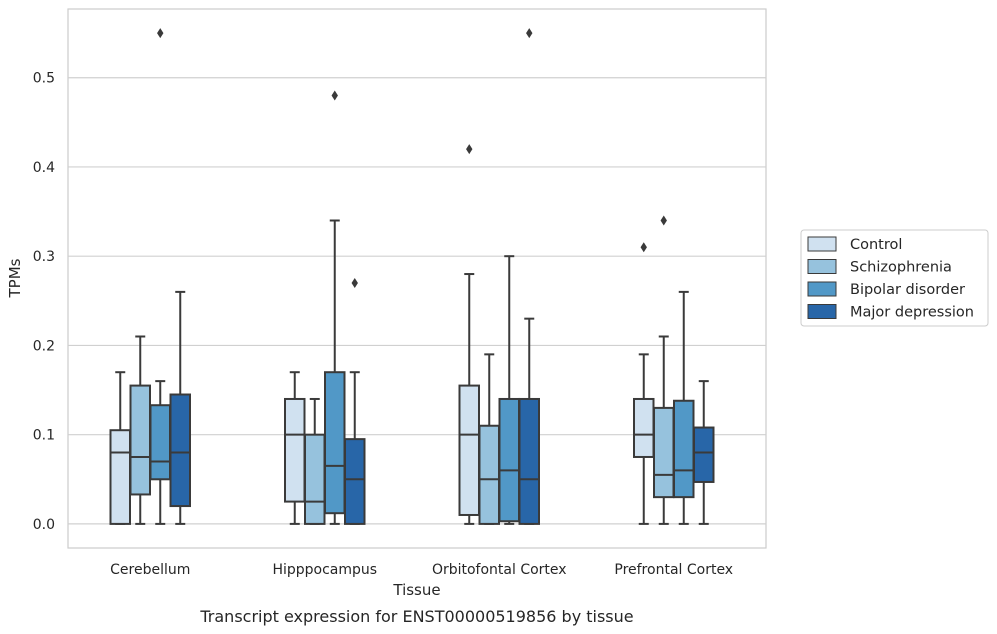 This screenshot has height=634, width=997. What do you see at coordinates (44, 79) in the screenshot?
I see `y-tick-label: 0.5` at bounding box center [44, 79].